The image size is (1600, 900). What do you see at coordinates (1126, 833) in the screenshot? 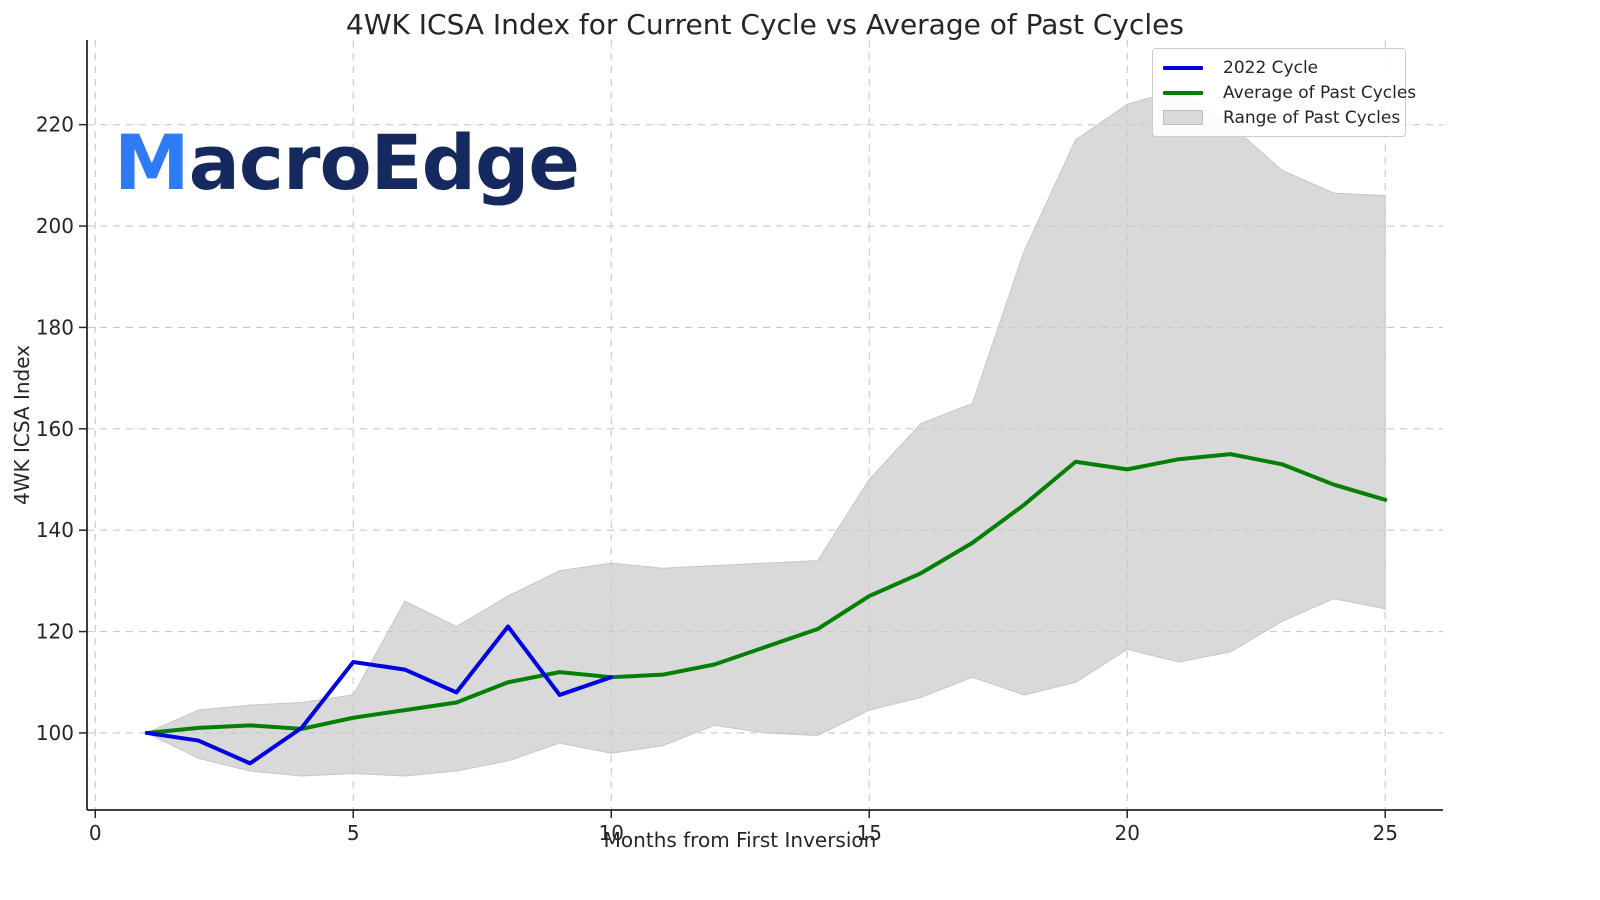
I see `x-tick-label: 20` at bounding box center [1126, 833].